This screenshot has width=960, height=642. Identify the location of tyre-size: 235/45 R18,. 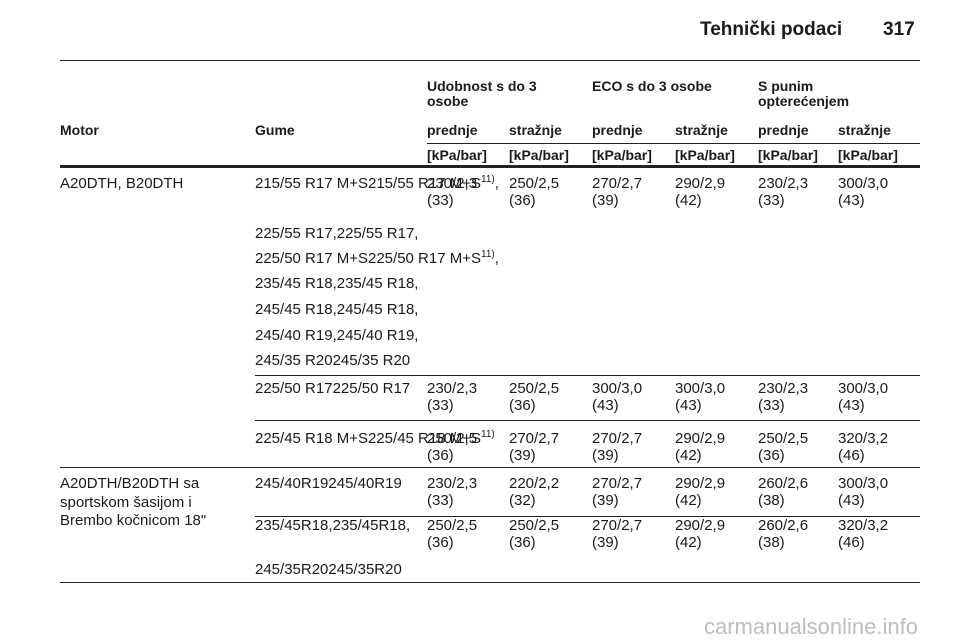
(377, 283).